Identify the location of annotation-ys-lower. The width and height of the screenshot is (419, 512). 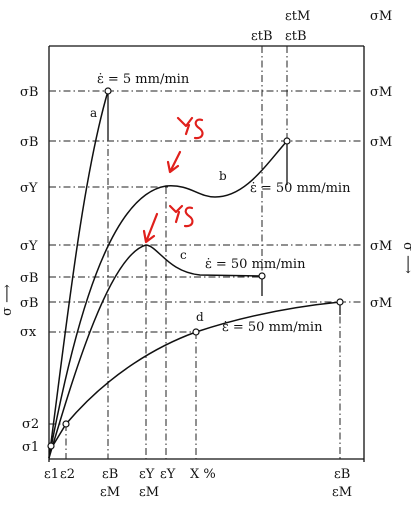
(181, 216).